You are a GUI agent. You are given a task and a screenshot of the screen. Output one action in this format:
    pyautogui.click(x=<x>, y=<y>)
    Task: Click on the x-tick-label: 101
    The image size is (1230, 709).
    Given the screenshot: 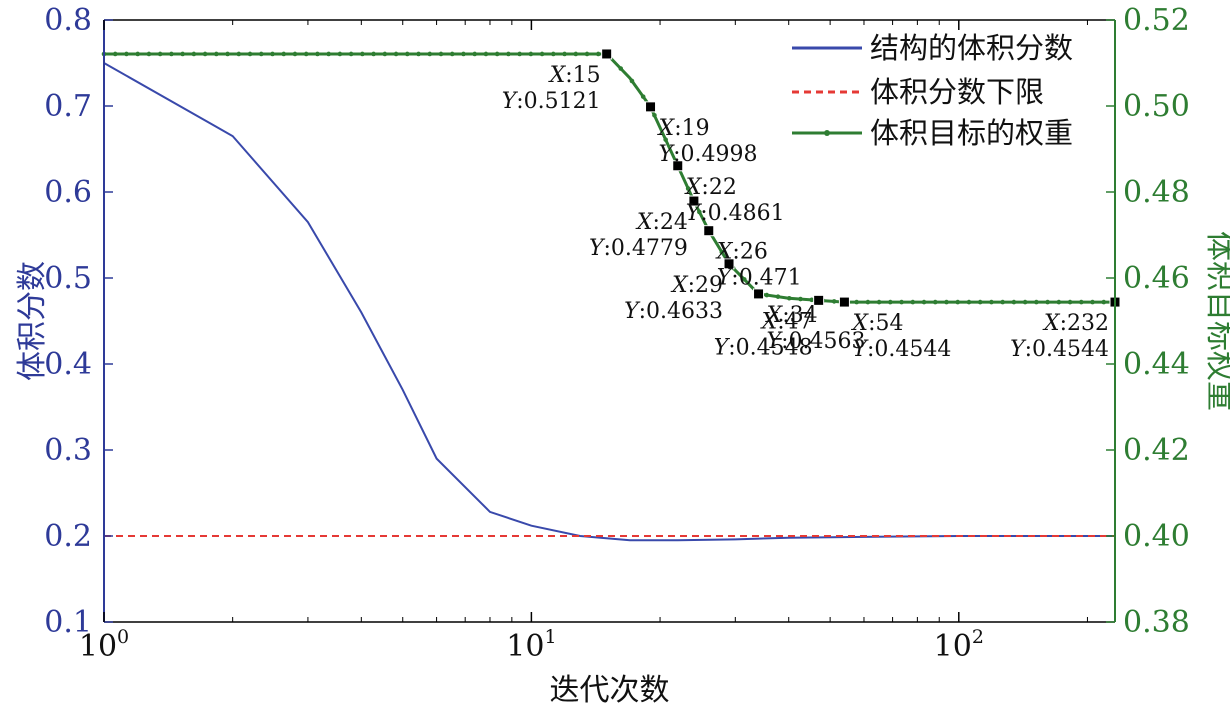 What is the action you would take?
    pyautogui.click(x=531, y=645)
    